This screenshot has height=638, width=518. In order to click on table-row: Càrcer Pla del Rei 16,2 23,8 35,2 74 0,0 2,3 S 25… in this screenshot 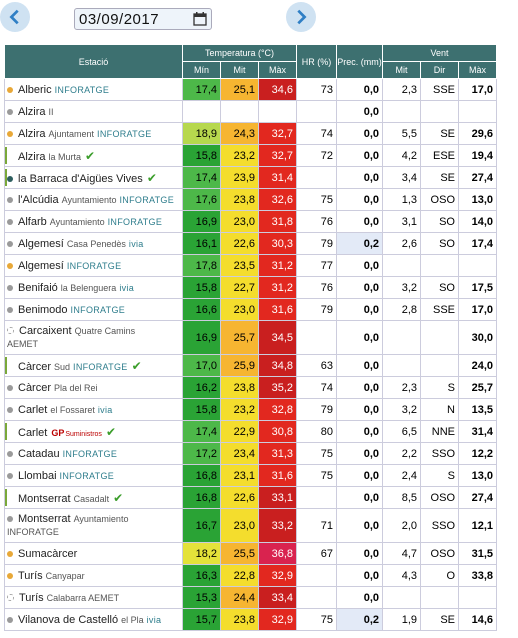, I will do `click(250, 387)`.